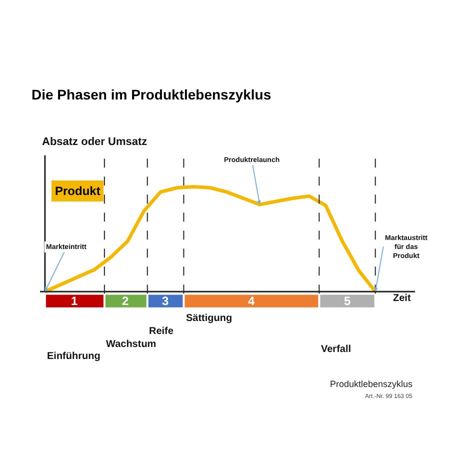 The width and height of the screenshot is (450, 450). I want to click on text: Verfall, so click(336, 349).